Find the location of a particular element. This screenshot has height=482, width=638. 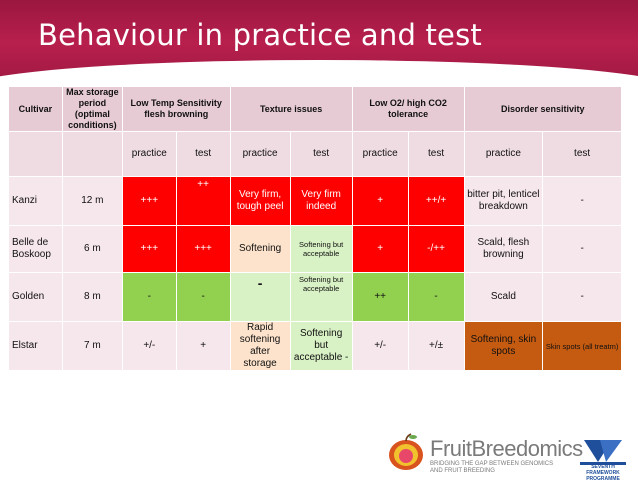

header-low-o2: Low O2/ high CO2 tolerance is located at coordinates (408, 109).